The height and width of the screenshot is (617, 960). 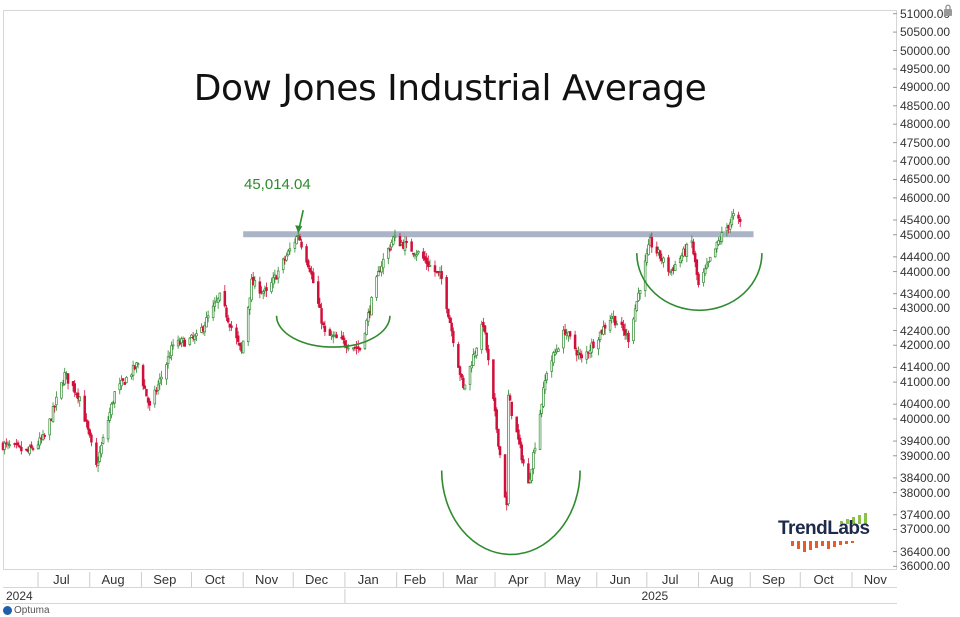 I want to click on y-tick-label: 39400.00, so click(x=925, y=441).